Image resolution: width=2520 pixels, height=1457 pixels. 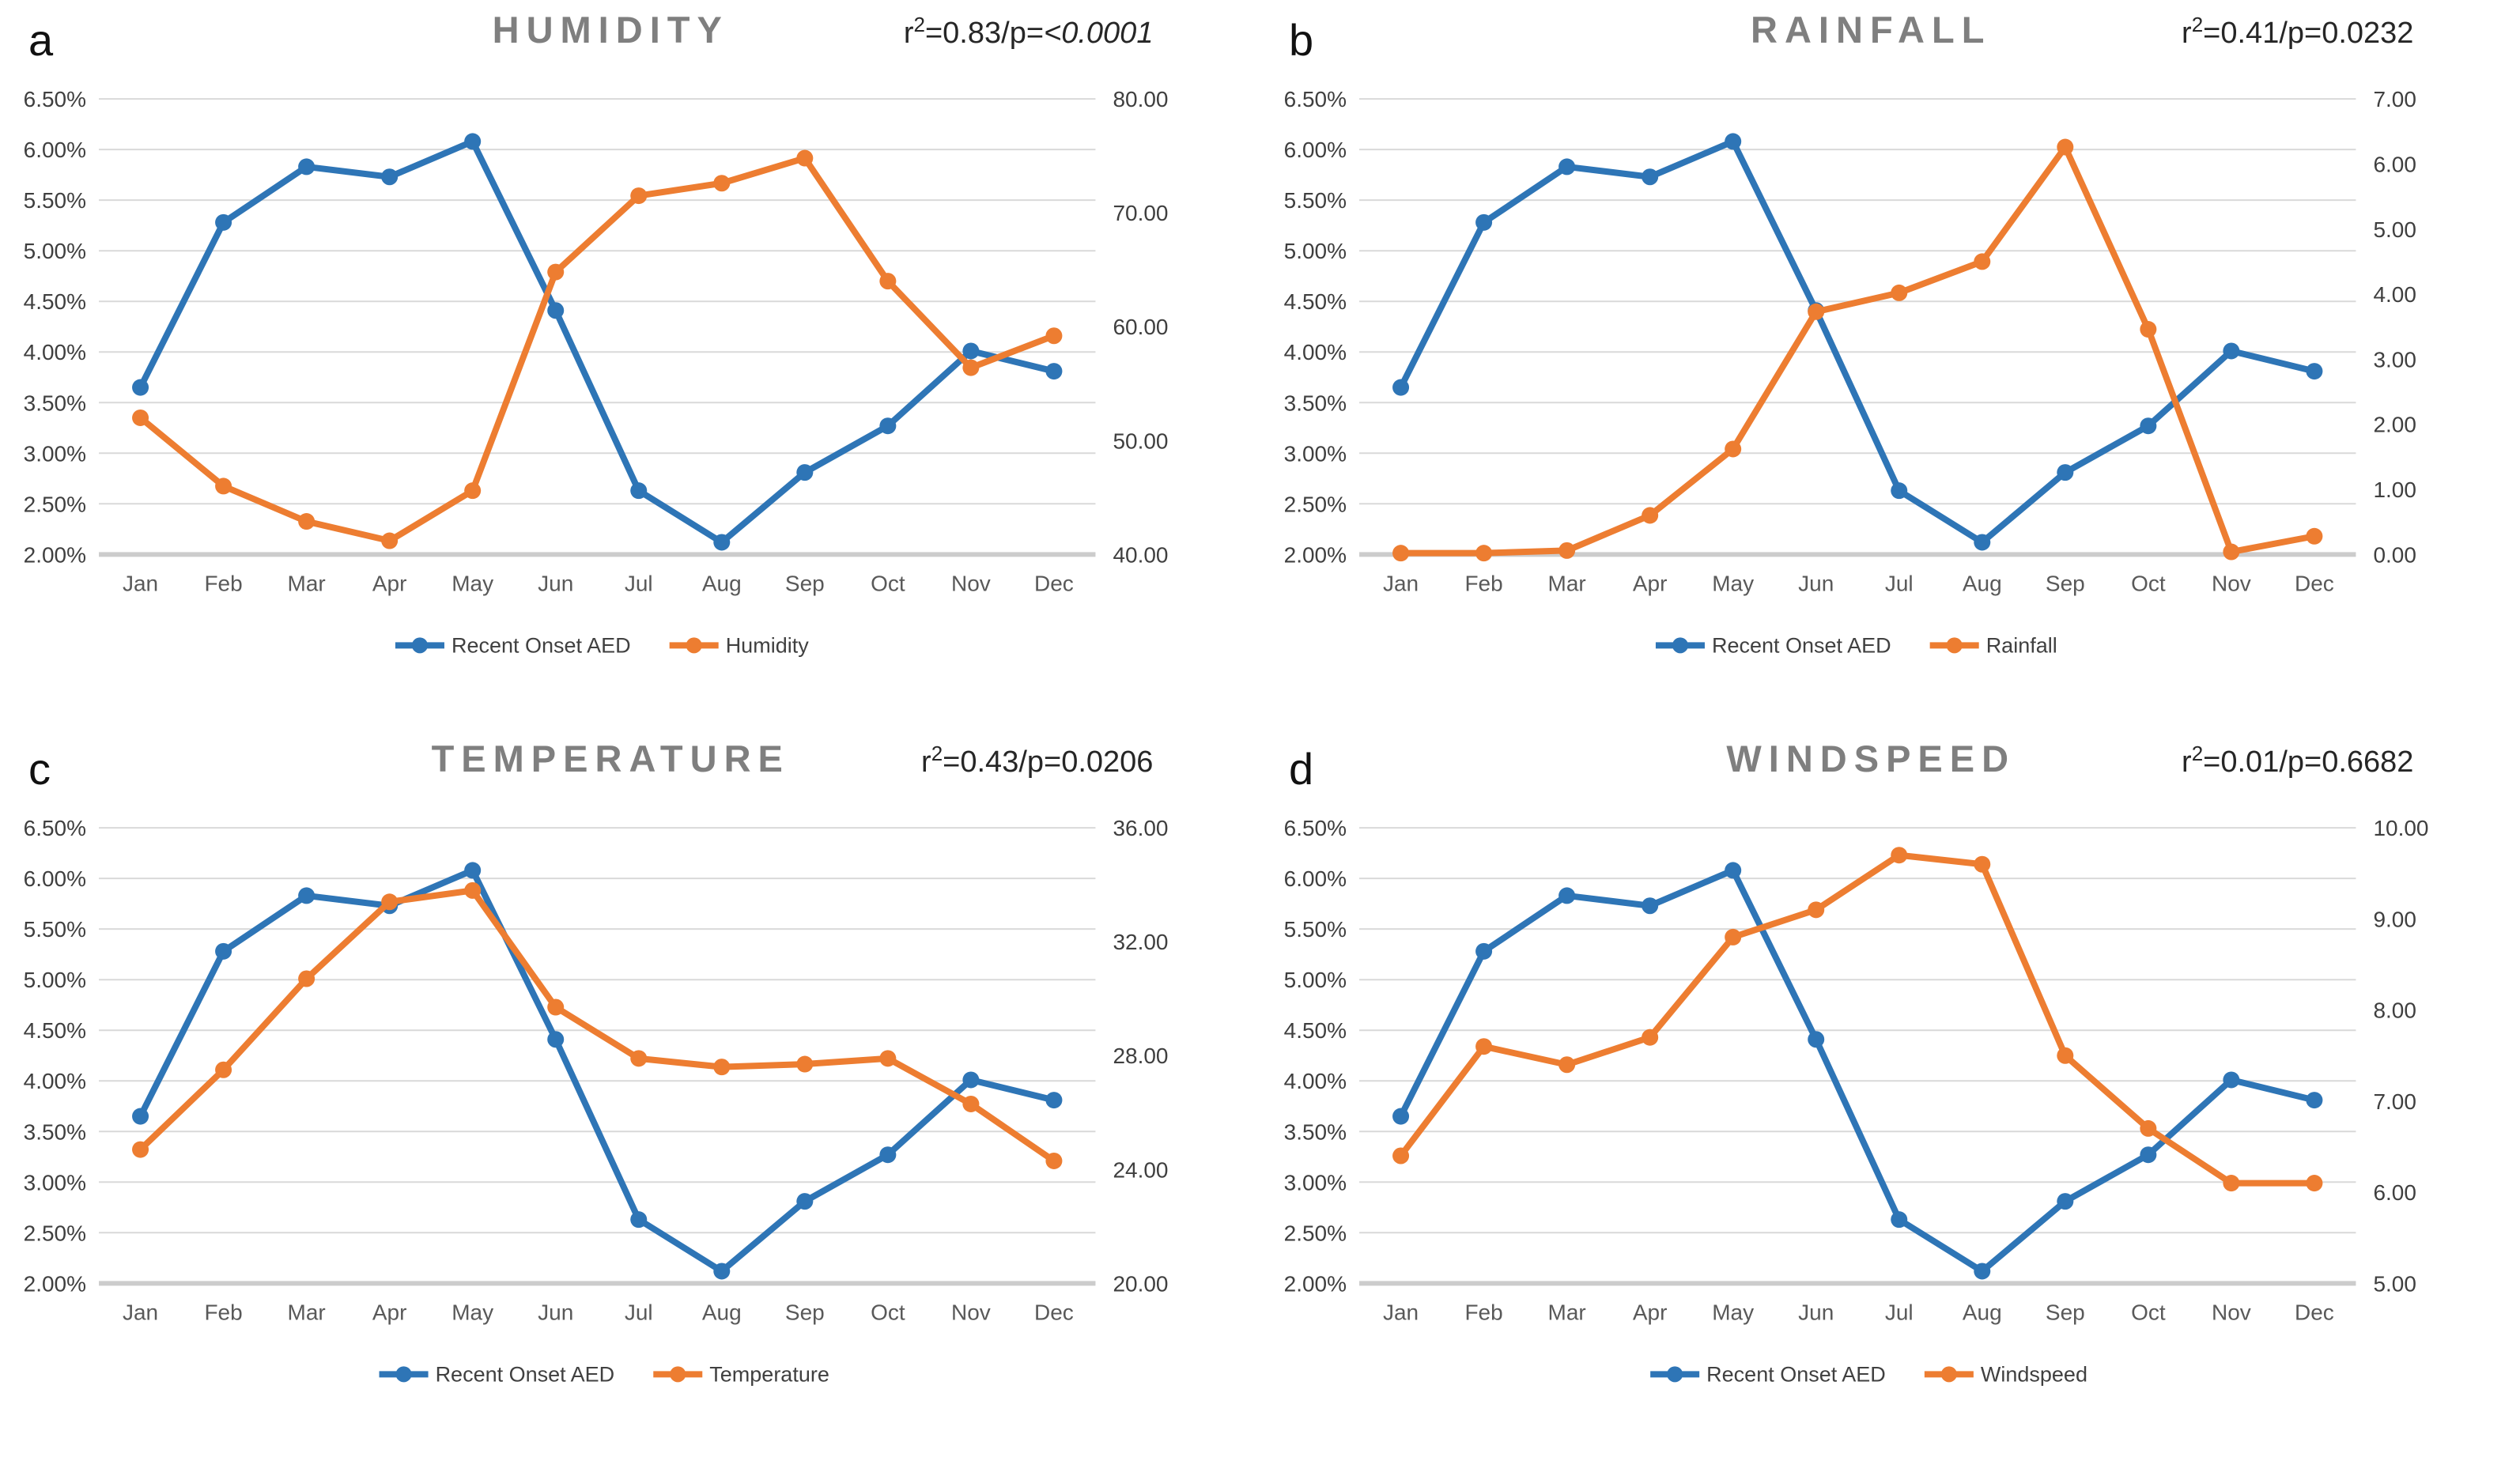 I want to click on legend-item: Recent Onset AED, so click(x=1773, y=645).